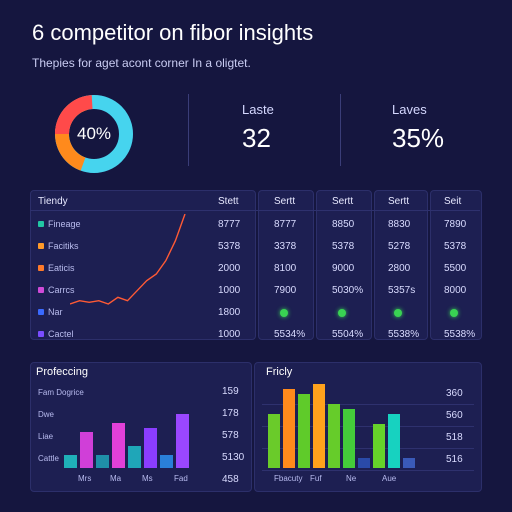 Image resolution: width=512 pixels, height=512 pixels. Describe the element at coordinates (173, 32) in the screenshot. I see `page-title: 6 competitor on fibor insights` at that location.